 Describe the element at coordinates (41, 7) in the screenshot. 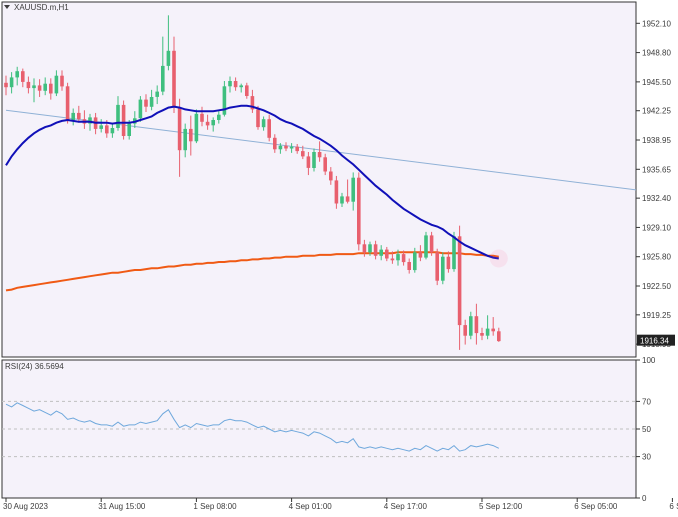

I see `symbol-title-text: XAUUSD.m,H1` at that location.